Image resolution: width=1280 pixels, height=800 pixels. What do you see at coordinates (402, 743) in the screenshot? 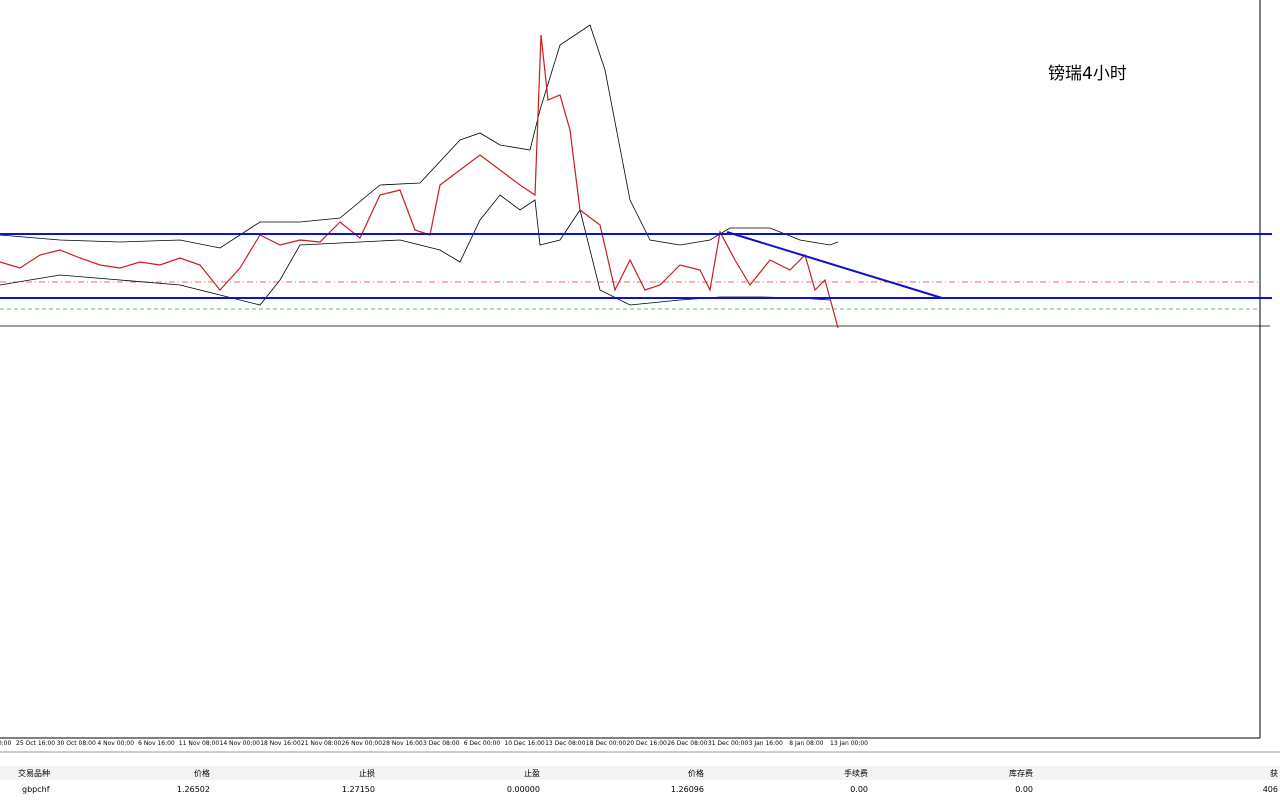
I see `x-tick-label: 28 Nov 16:00` at bounding box center [402, 743].